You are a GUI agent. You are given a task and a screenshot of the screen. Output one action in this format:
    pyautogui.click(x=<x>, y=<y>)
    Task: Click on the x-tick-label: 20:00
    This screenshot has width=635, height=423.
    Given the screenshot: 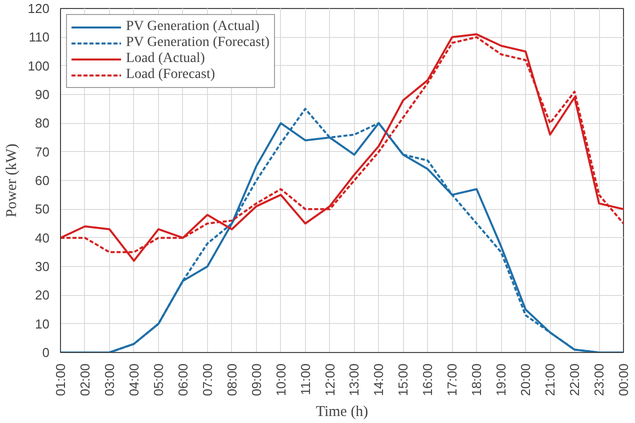 What is the action you would take?
    pyautogui.click(x=526, y=379)
    